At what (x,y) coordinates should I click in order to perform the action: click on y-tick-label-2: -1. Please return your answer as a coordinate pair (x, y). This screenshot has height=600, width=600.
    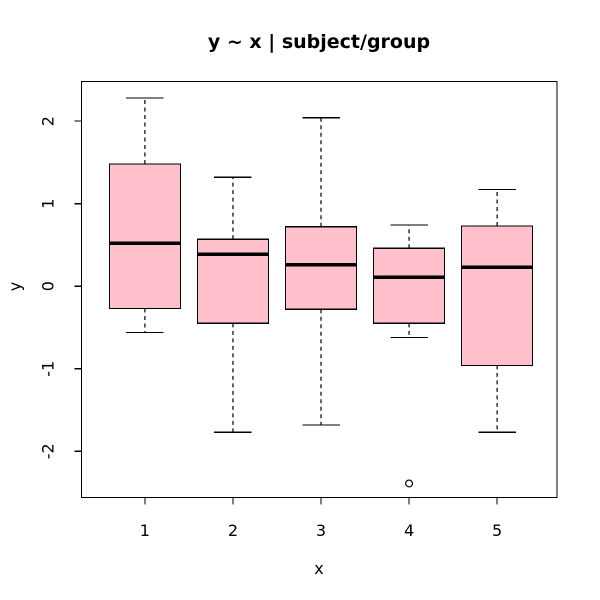
    Looking at the image, I should click on (48, 369).